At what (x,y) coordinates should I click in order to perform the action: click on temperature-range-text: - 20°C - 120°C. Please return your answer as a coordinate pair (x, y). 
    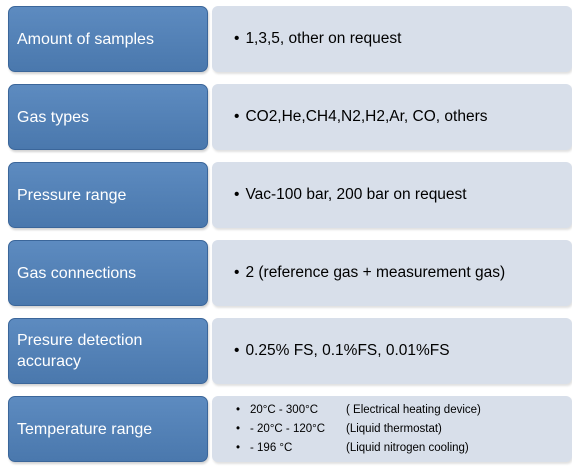
    Looking at the image, I should click on (288, 429).